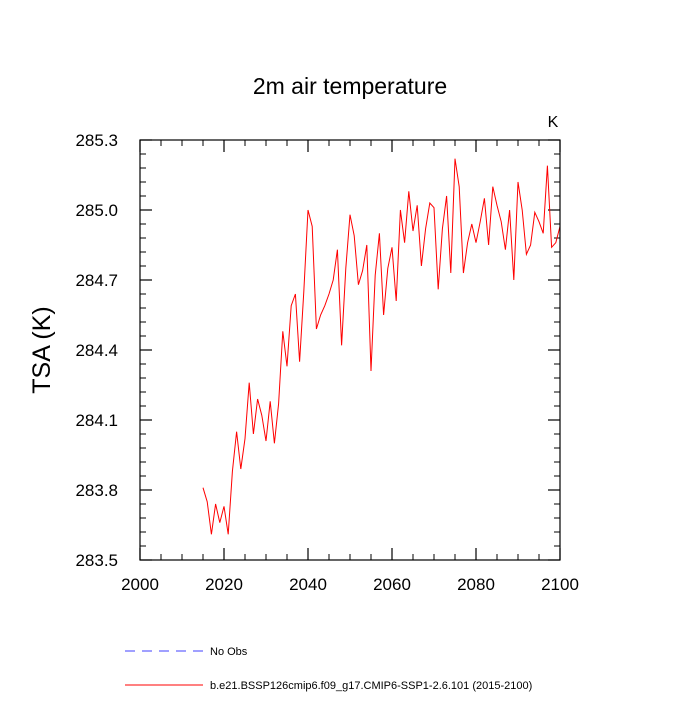 This screenshot has height=705, width=700. I want to click on y-axis-label: TSA (K), so click(42, 350).